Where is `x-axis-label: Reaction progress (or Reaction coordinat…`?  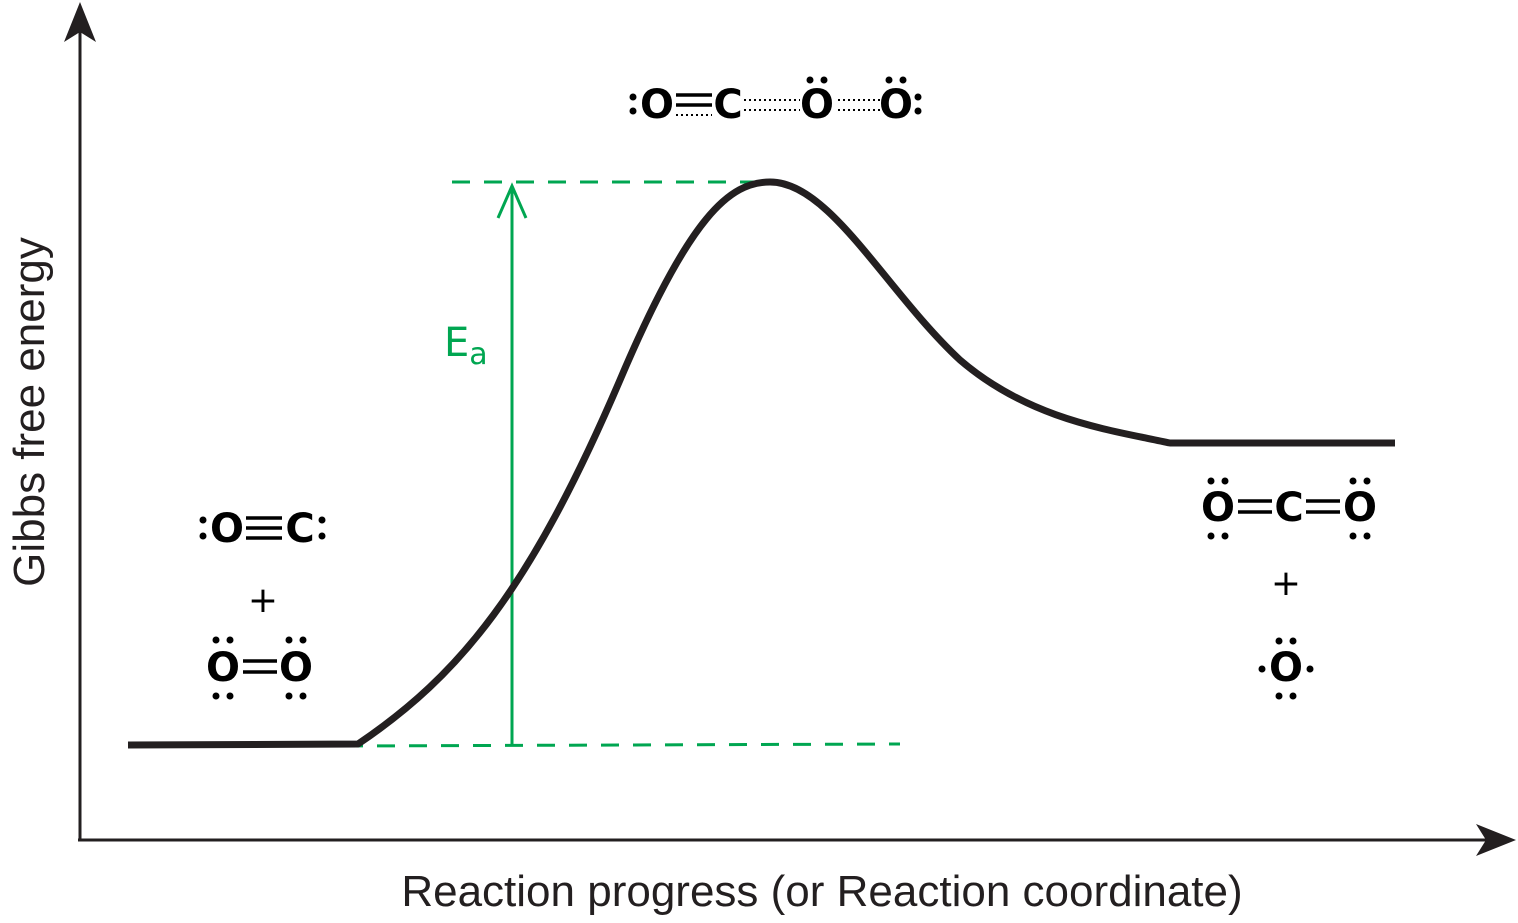 x-axis-label: Reaction progress (or Reaction coordinat… is located at coordinates (821, 891).